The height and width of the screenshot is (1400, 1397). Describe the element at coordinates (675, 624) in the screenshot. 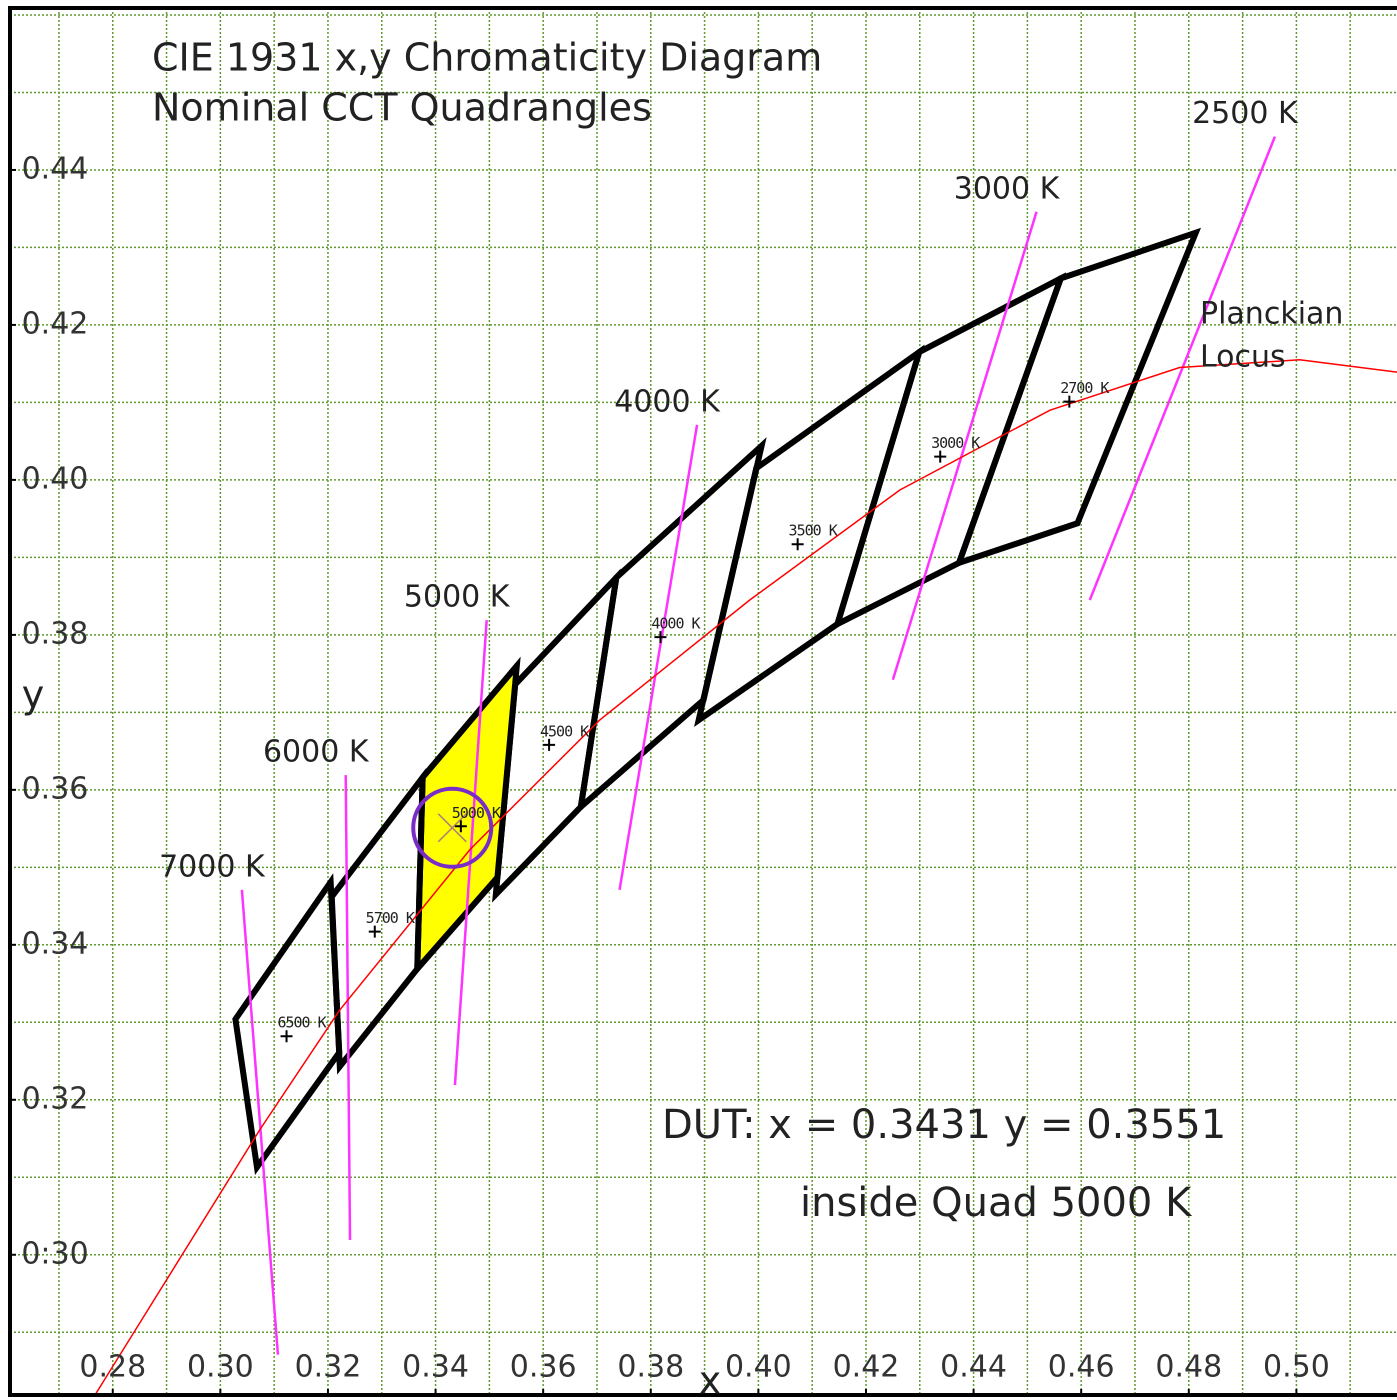

I see `quad-label: 4000 K` at that location.